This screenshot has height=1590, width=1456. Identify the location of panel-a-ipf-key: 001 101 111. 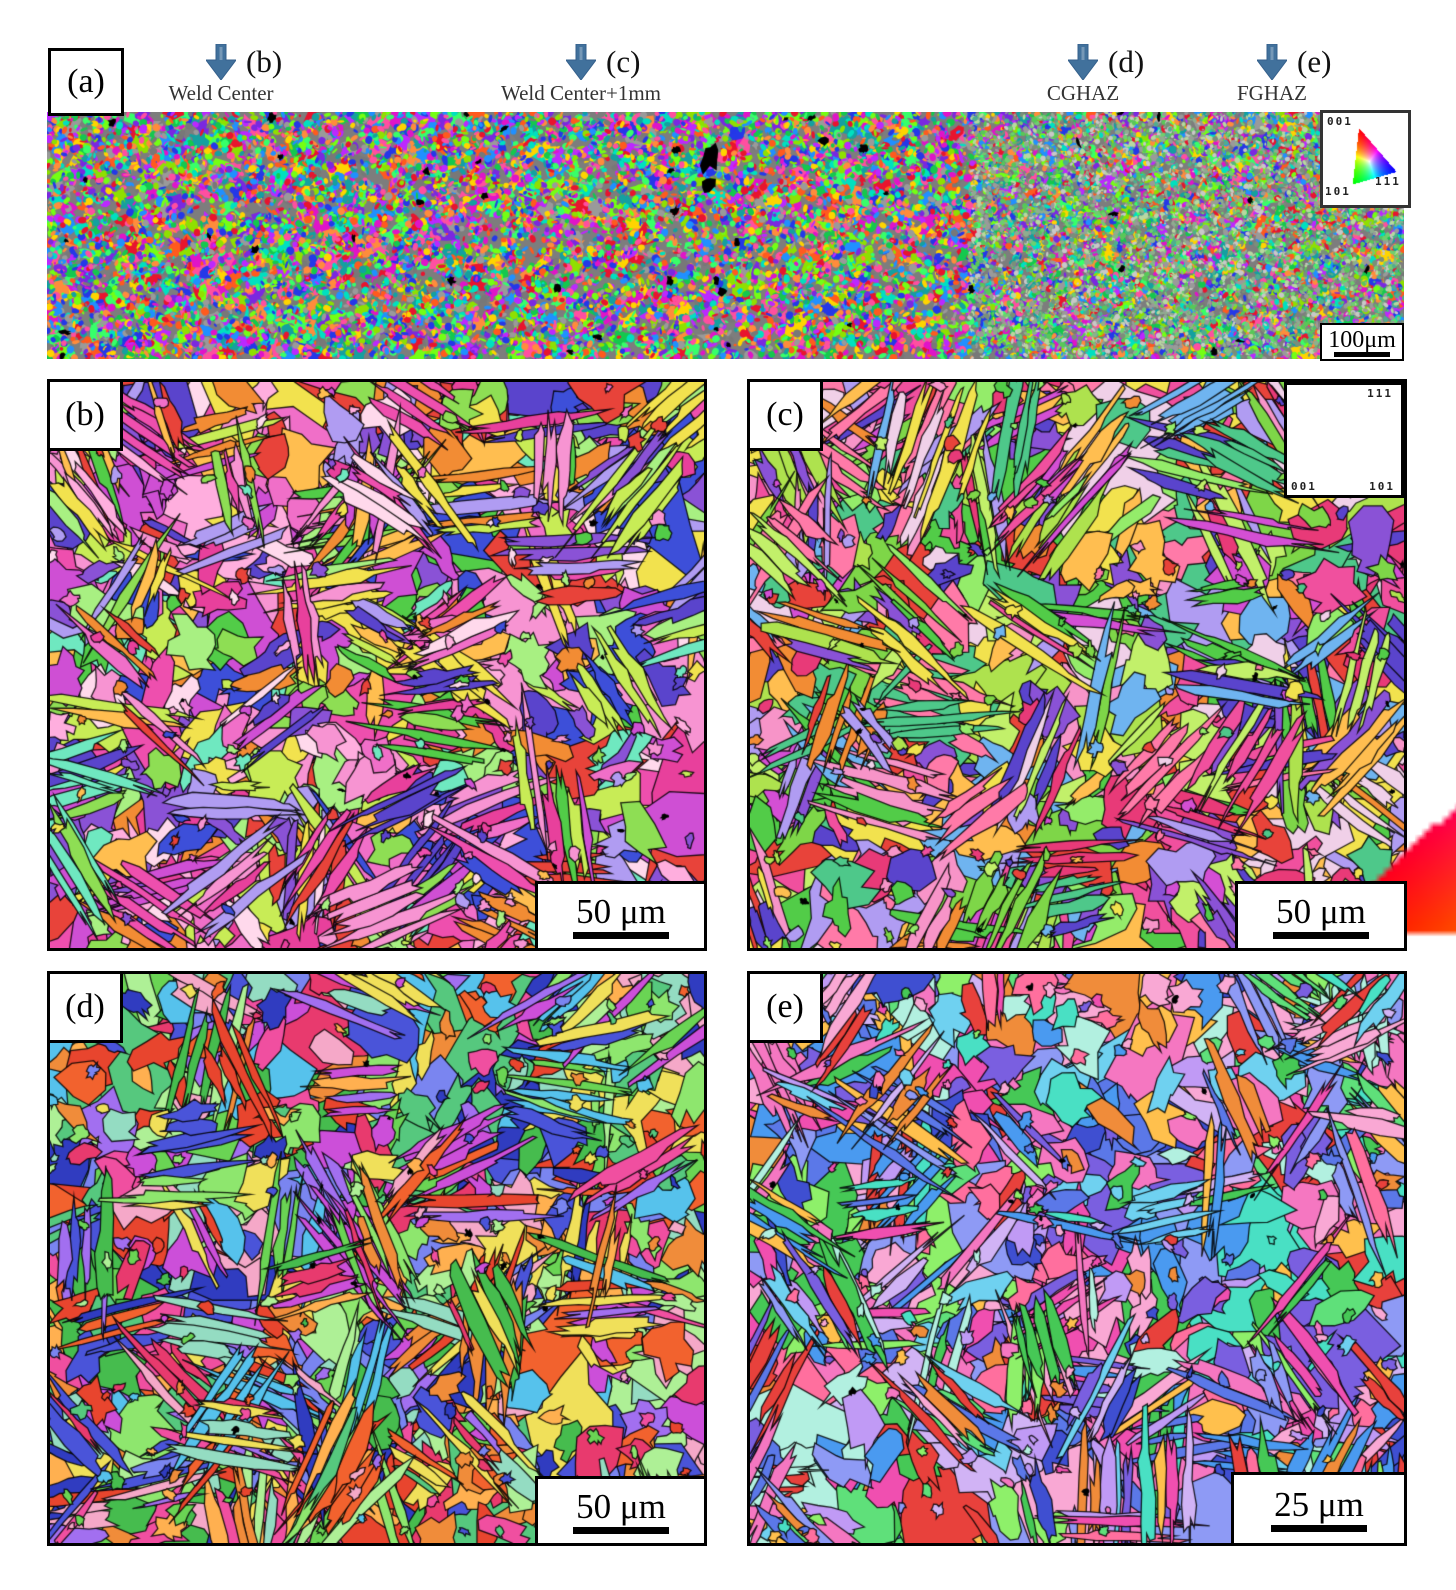
(1365, 159).